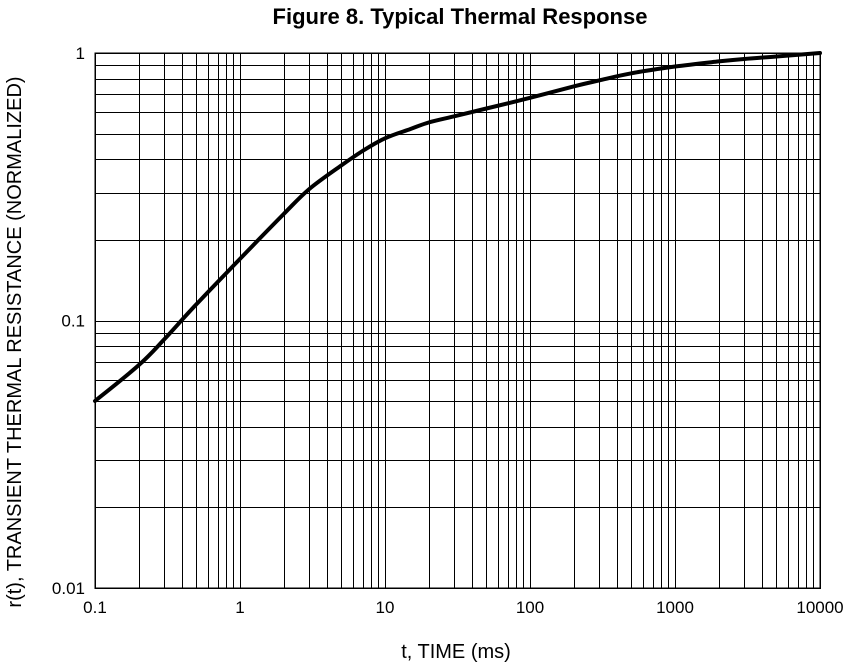 The height and width of the screenshot is (671, 855). What do you see at coordinates (68, 588) in the screenshot?
I see `y-tick-label: 0.01` at bounding box center [68, 588].